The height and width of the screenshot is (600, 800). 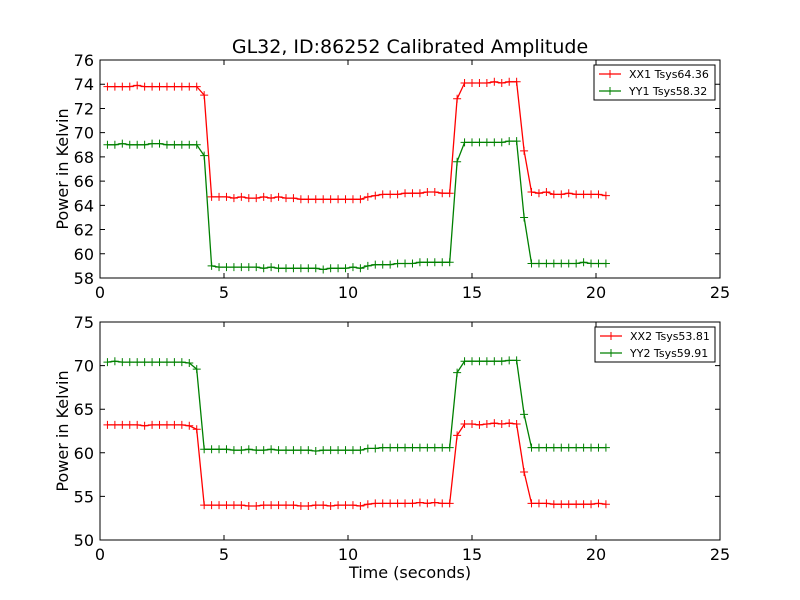 I want to click on legend-item: YY1 Tsys58.32, so click(x=653, y=91).